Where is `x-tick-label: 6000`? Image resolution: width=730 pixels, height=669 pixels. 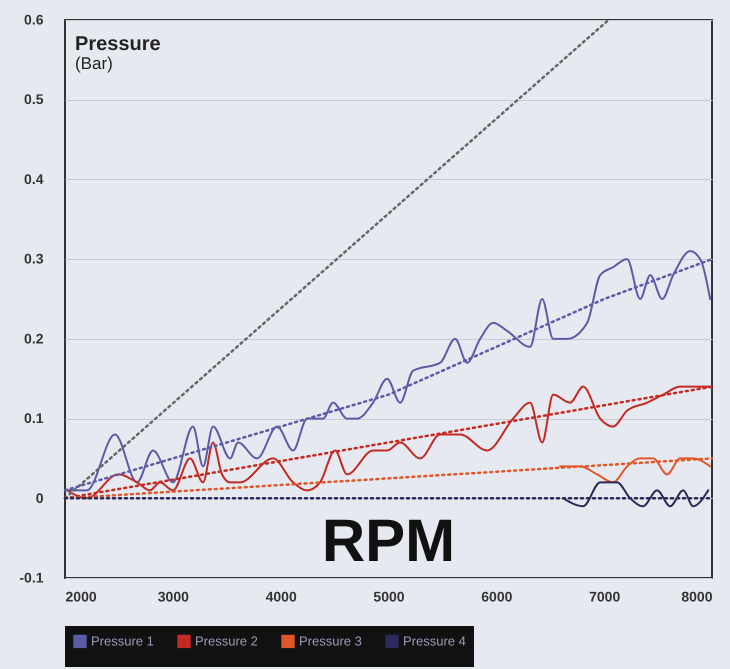 x-tick-label: 6000 is located at coordinates (497, 596).